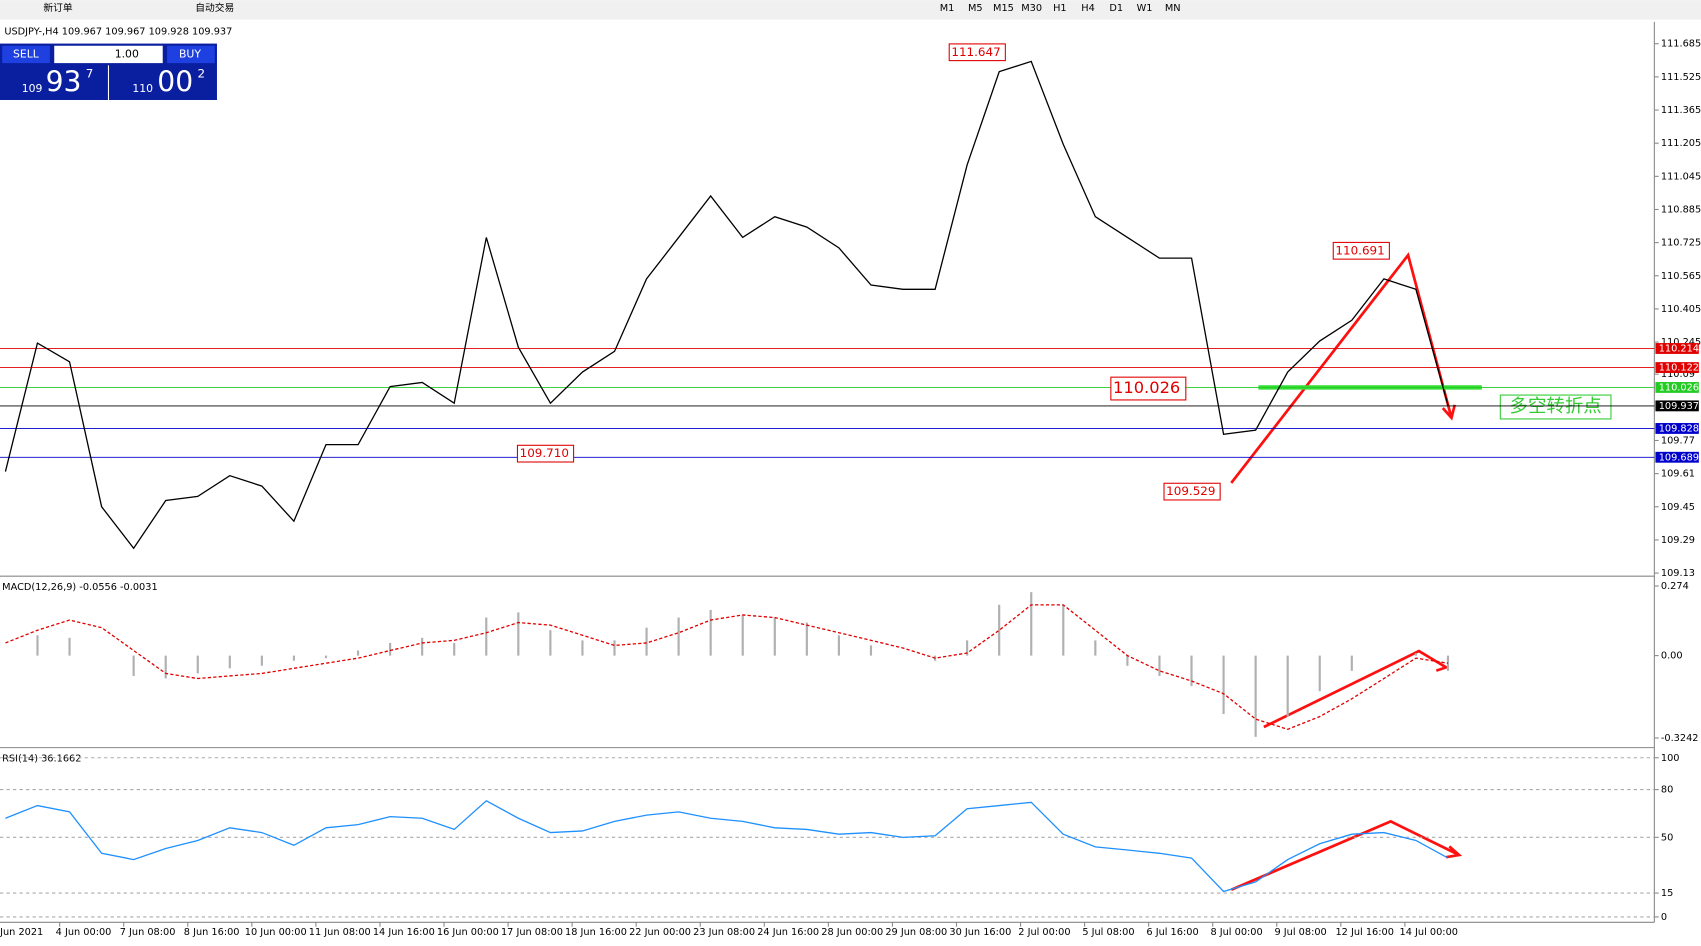 Image resolution: width=1701 pixels, height=946 pixels. I want to click on y-tick-label: 111.045, so click(1681, 176).